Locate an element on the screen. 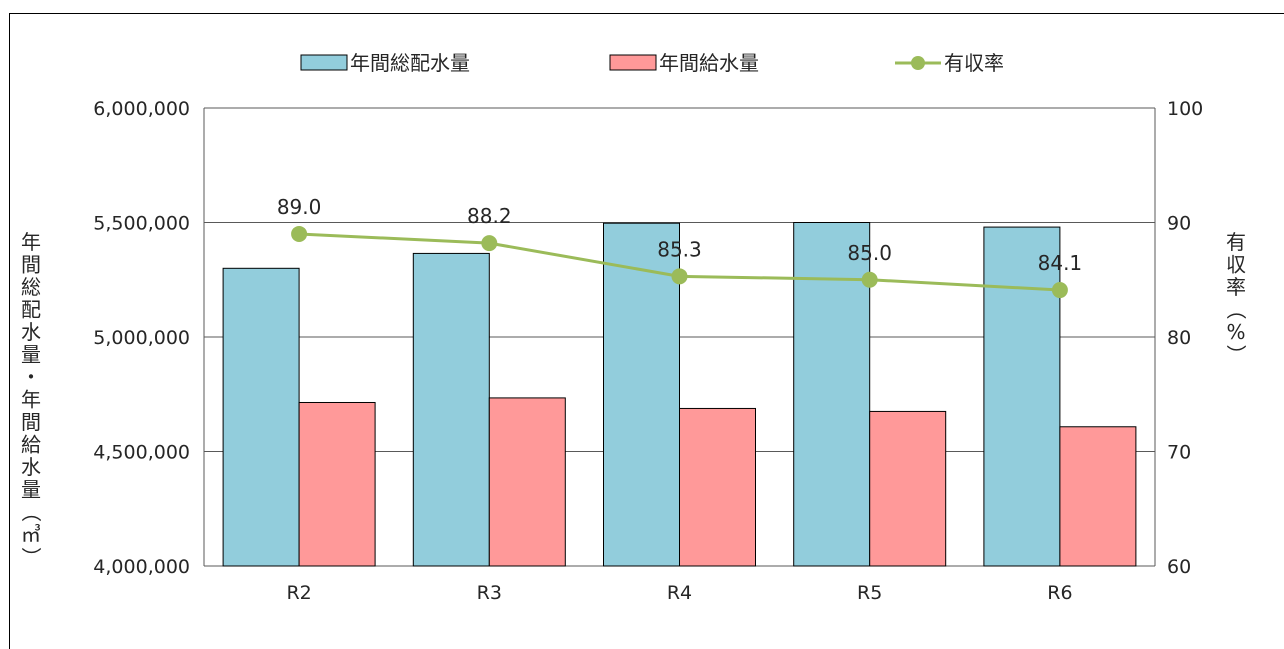 The height and width of the screenshot is (649, 1284). right-axis-title: ） is located at coordinates (1236, 355).